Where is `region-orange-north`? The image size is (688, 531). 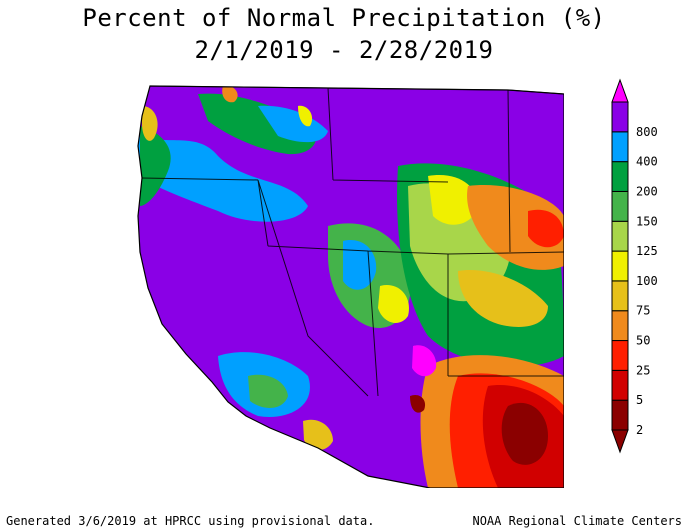 region-orange-north is located at coordinates (230, 94).